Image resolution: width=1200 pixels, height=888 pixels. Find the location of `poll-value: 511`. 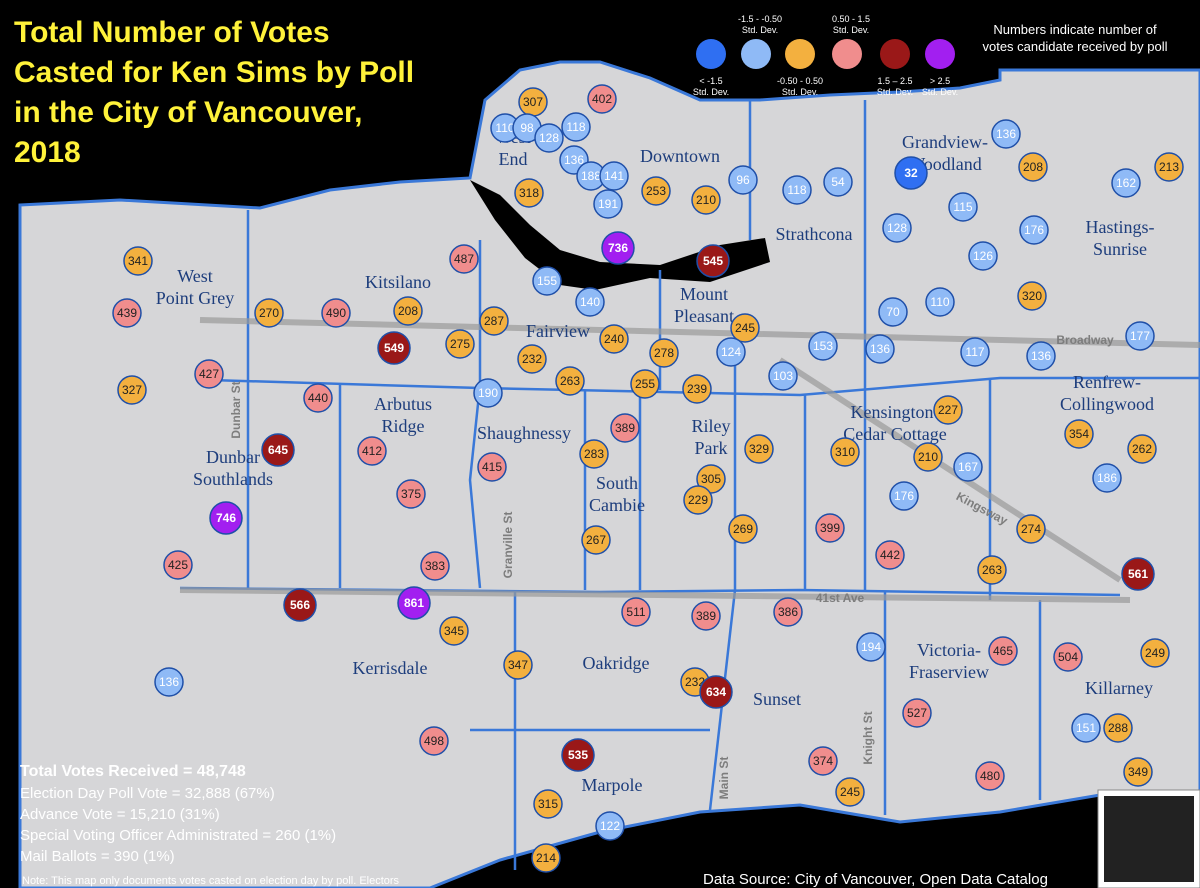

poll-value: 511 is located at coordinates (635, 612).